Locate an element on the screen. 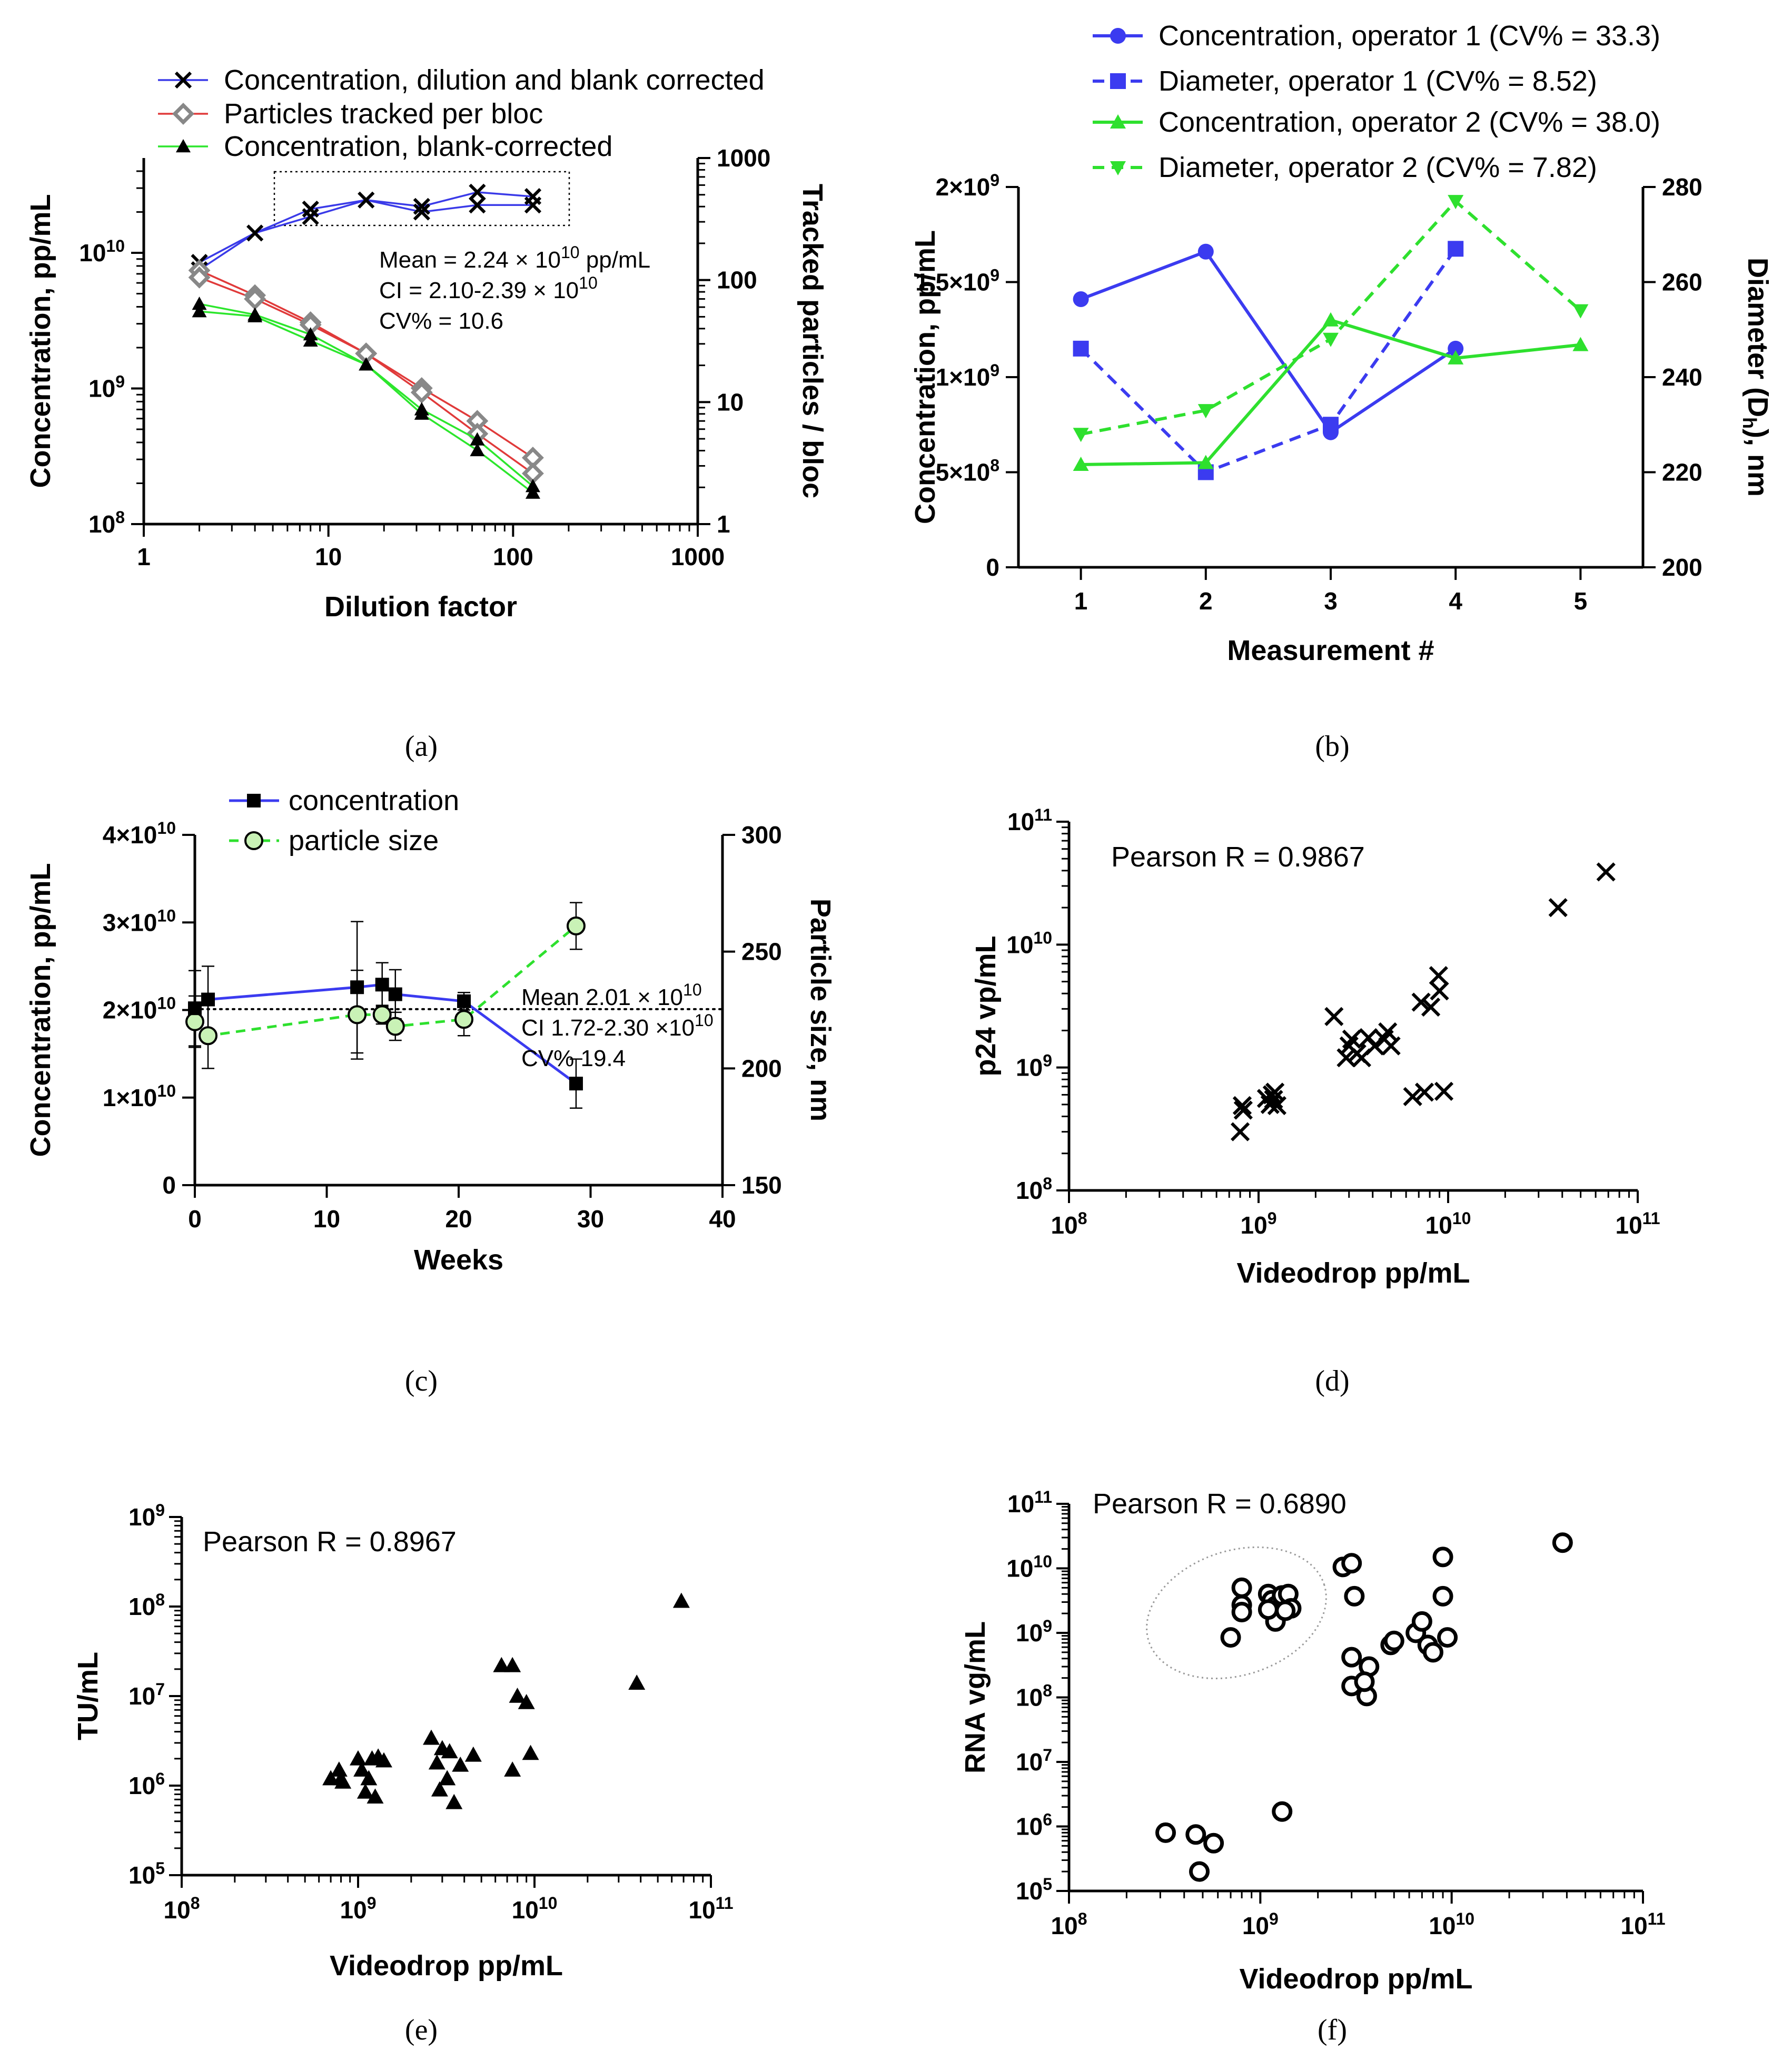  y-axis-title: Concentration, pp/mL is located at coordinates (925, 377).